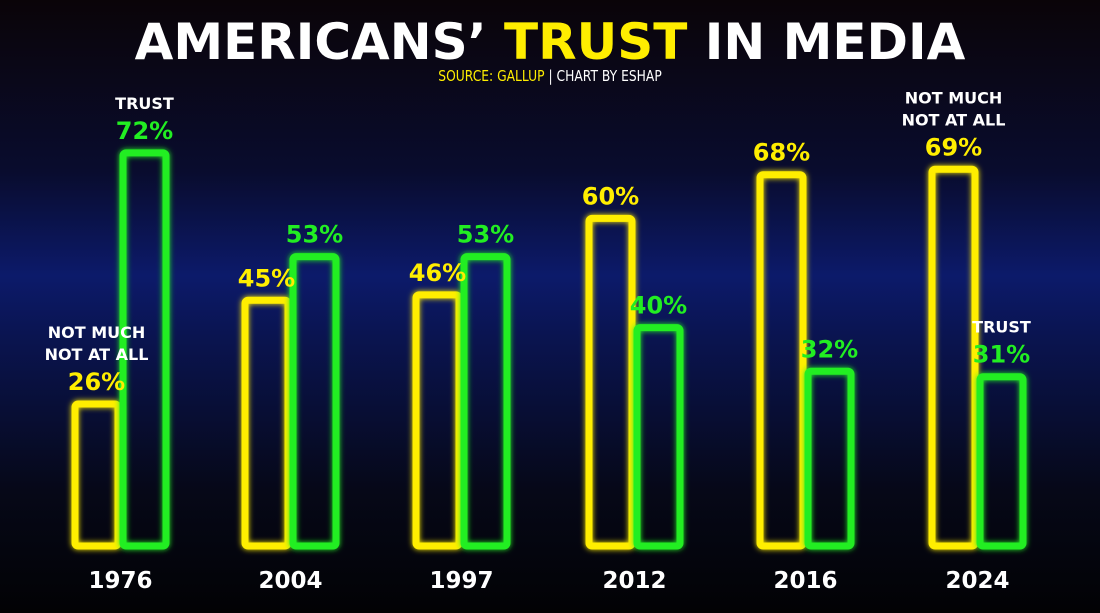  Describe the element at coordinates (485, 401) in the screenshot. I see `bar-trust-1997` at that location.